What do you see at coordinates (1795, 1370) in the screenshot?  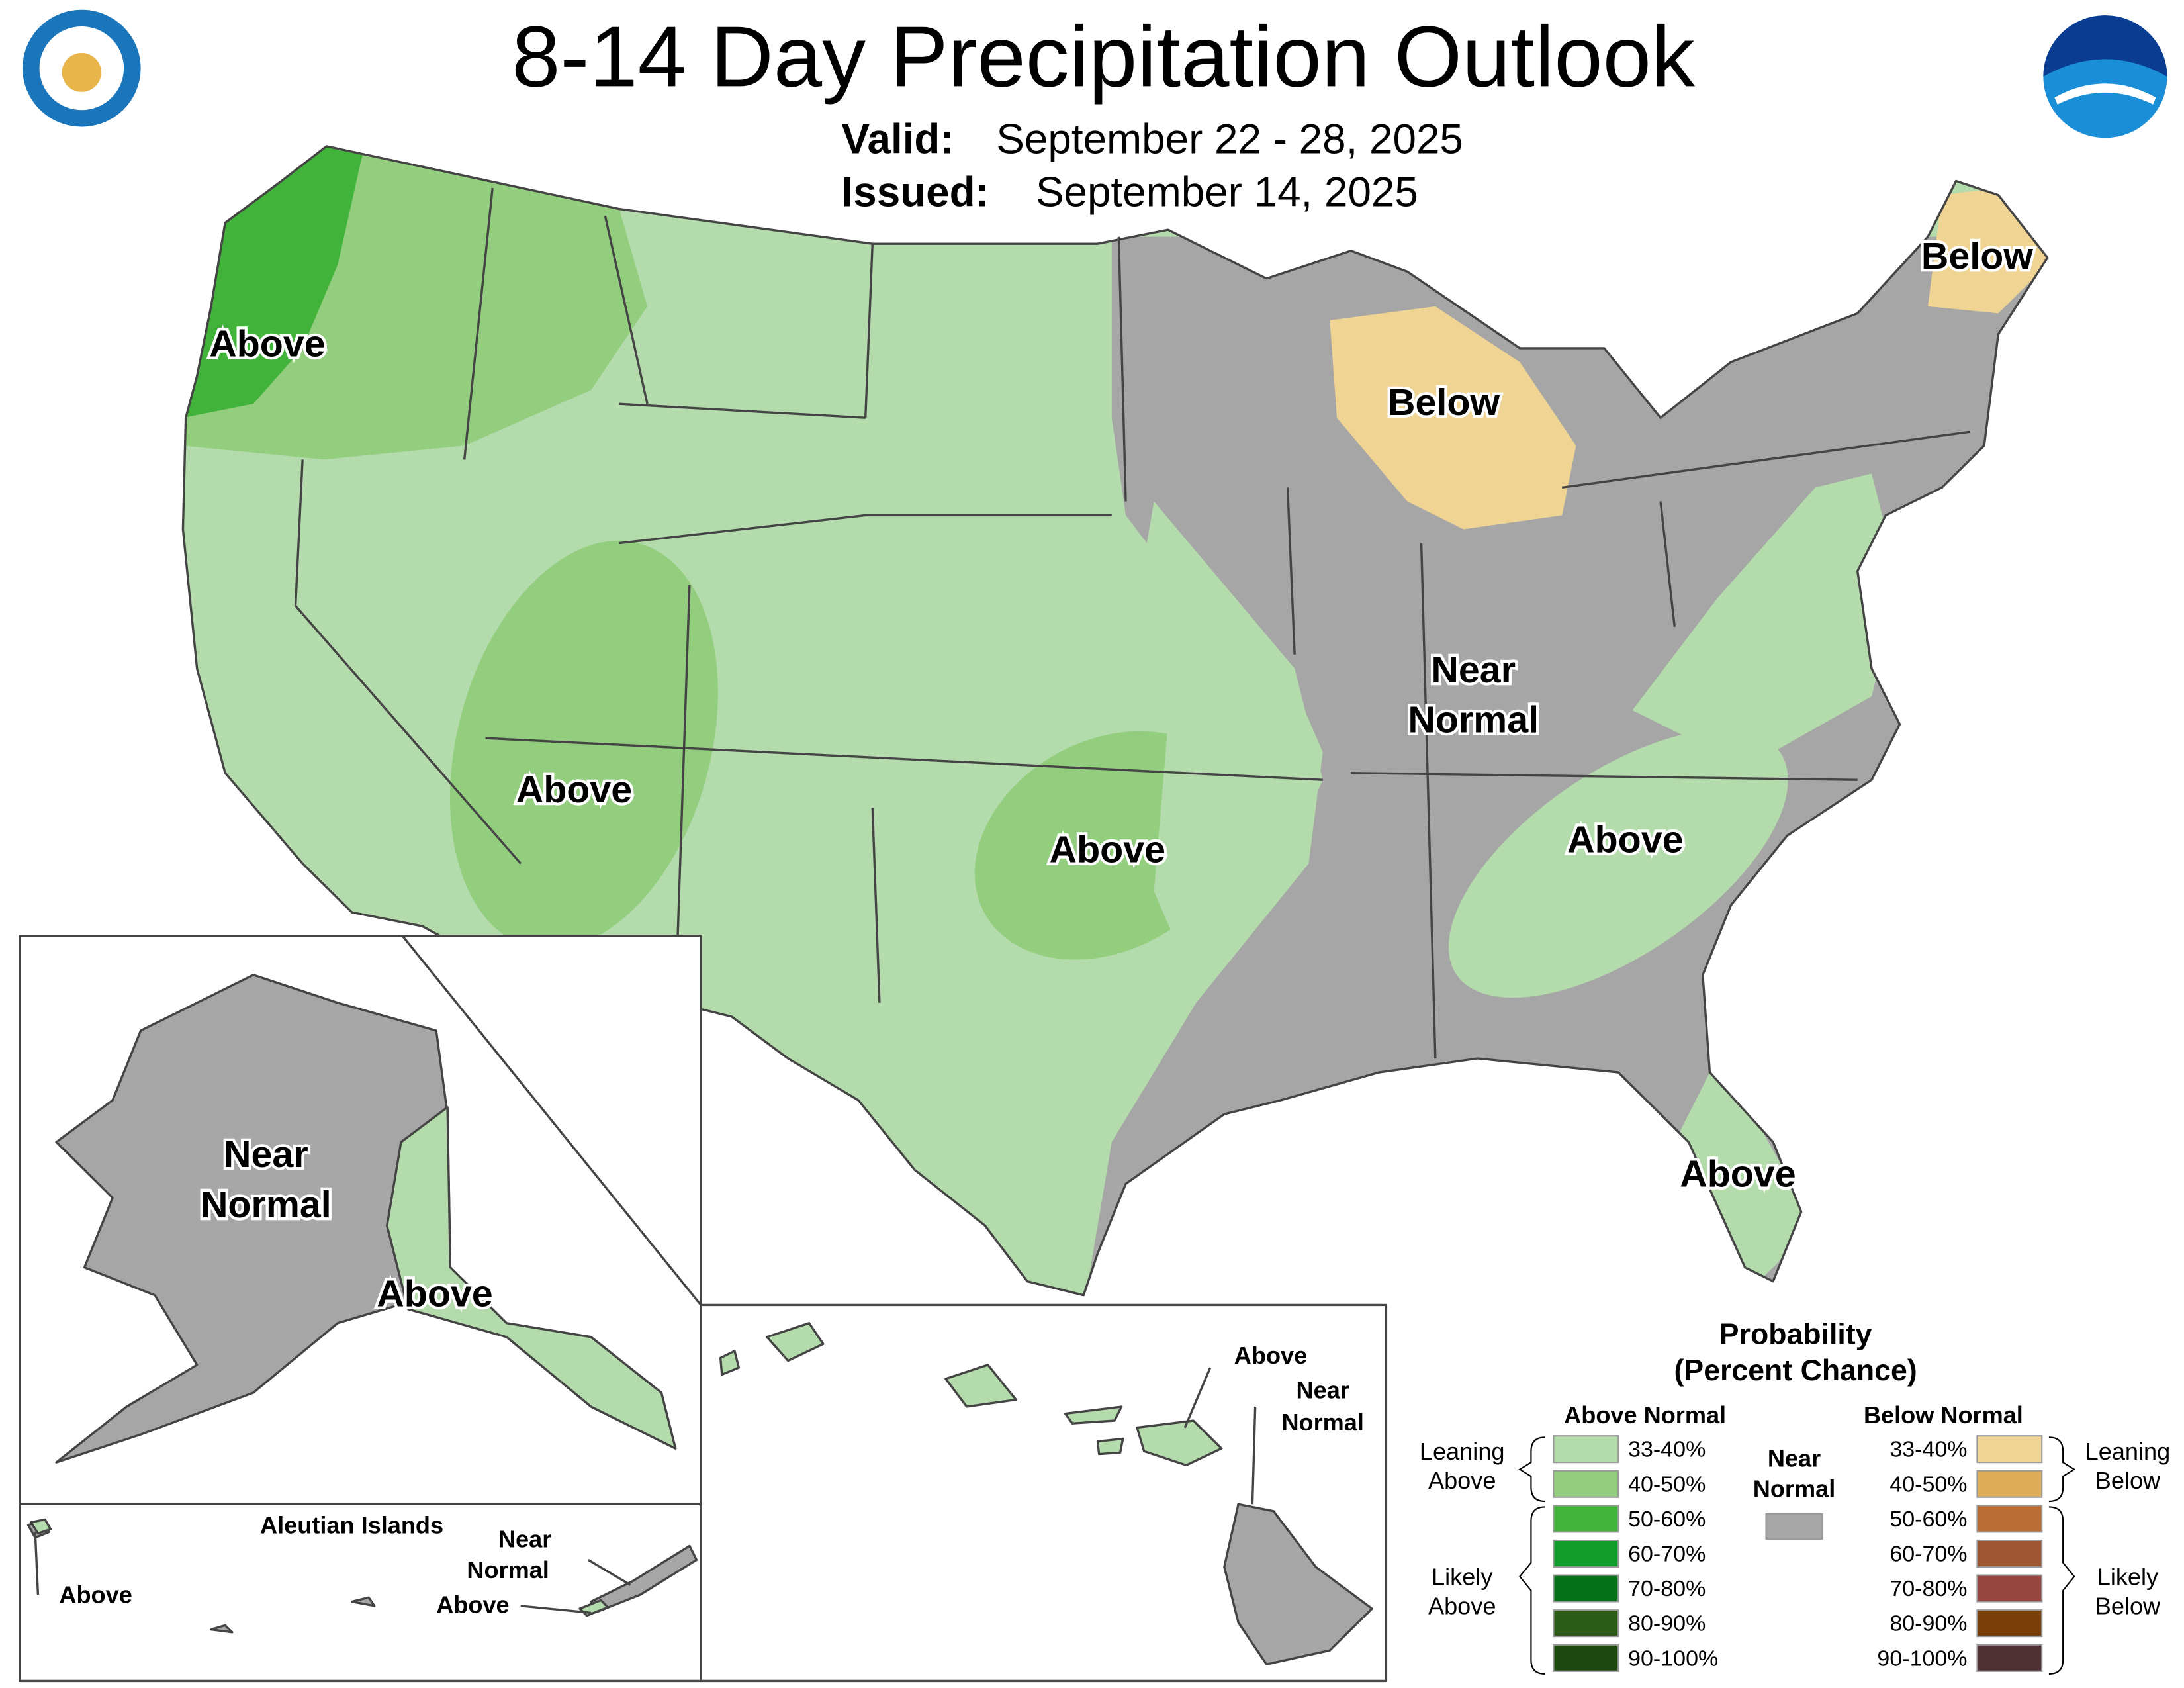 I see `legend-subtitle: (Percent Chance)` at bounding box center [1795, 1370].